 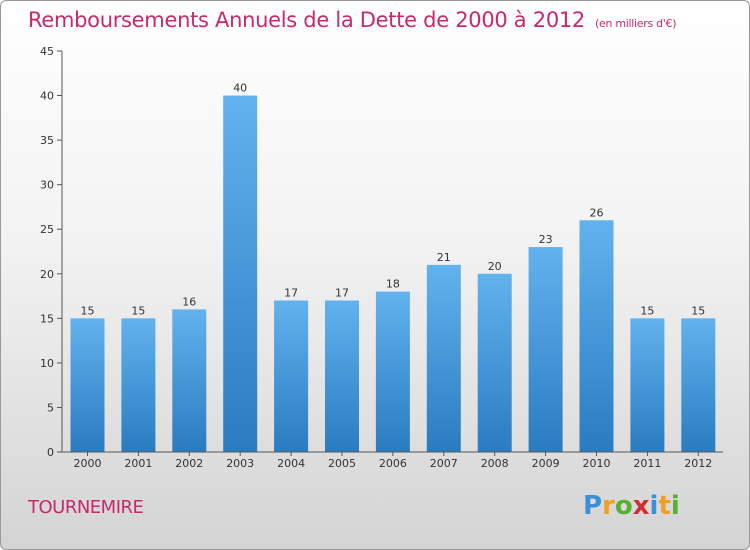 What do you see at coordinates (47, 274) in the screenshot?
I see `y-tick-label: 20` at bounding box center [47, 274].